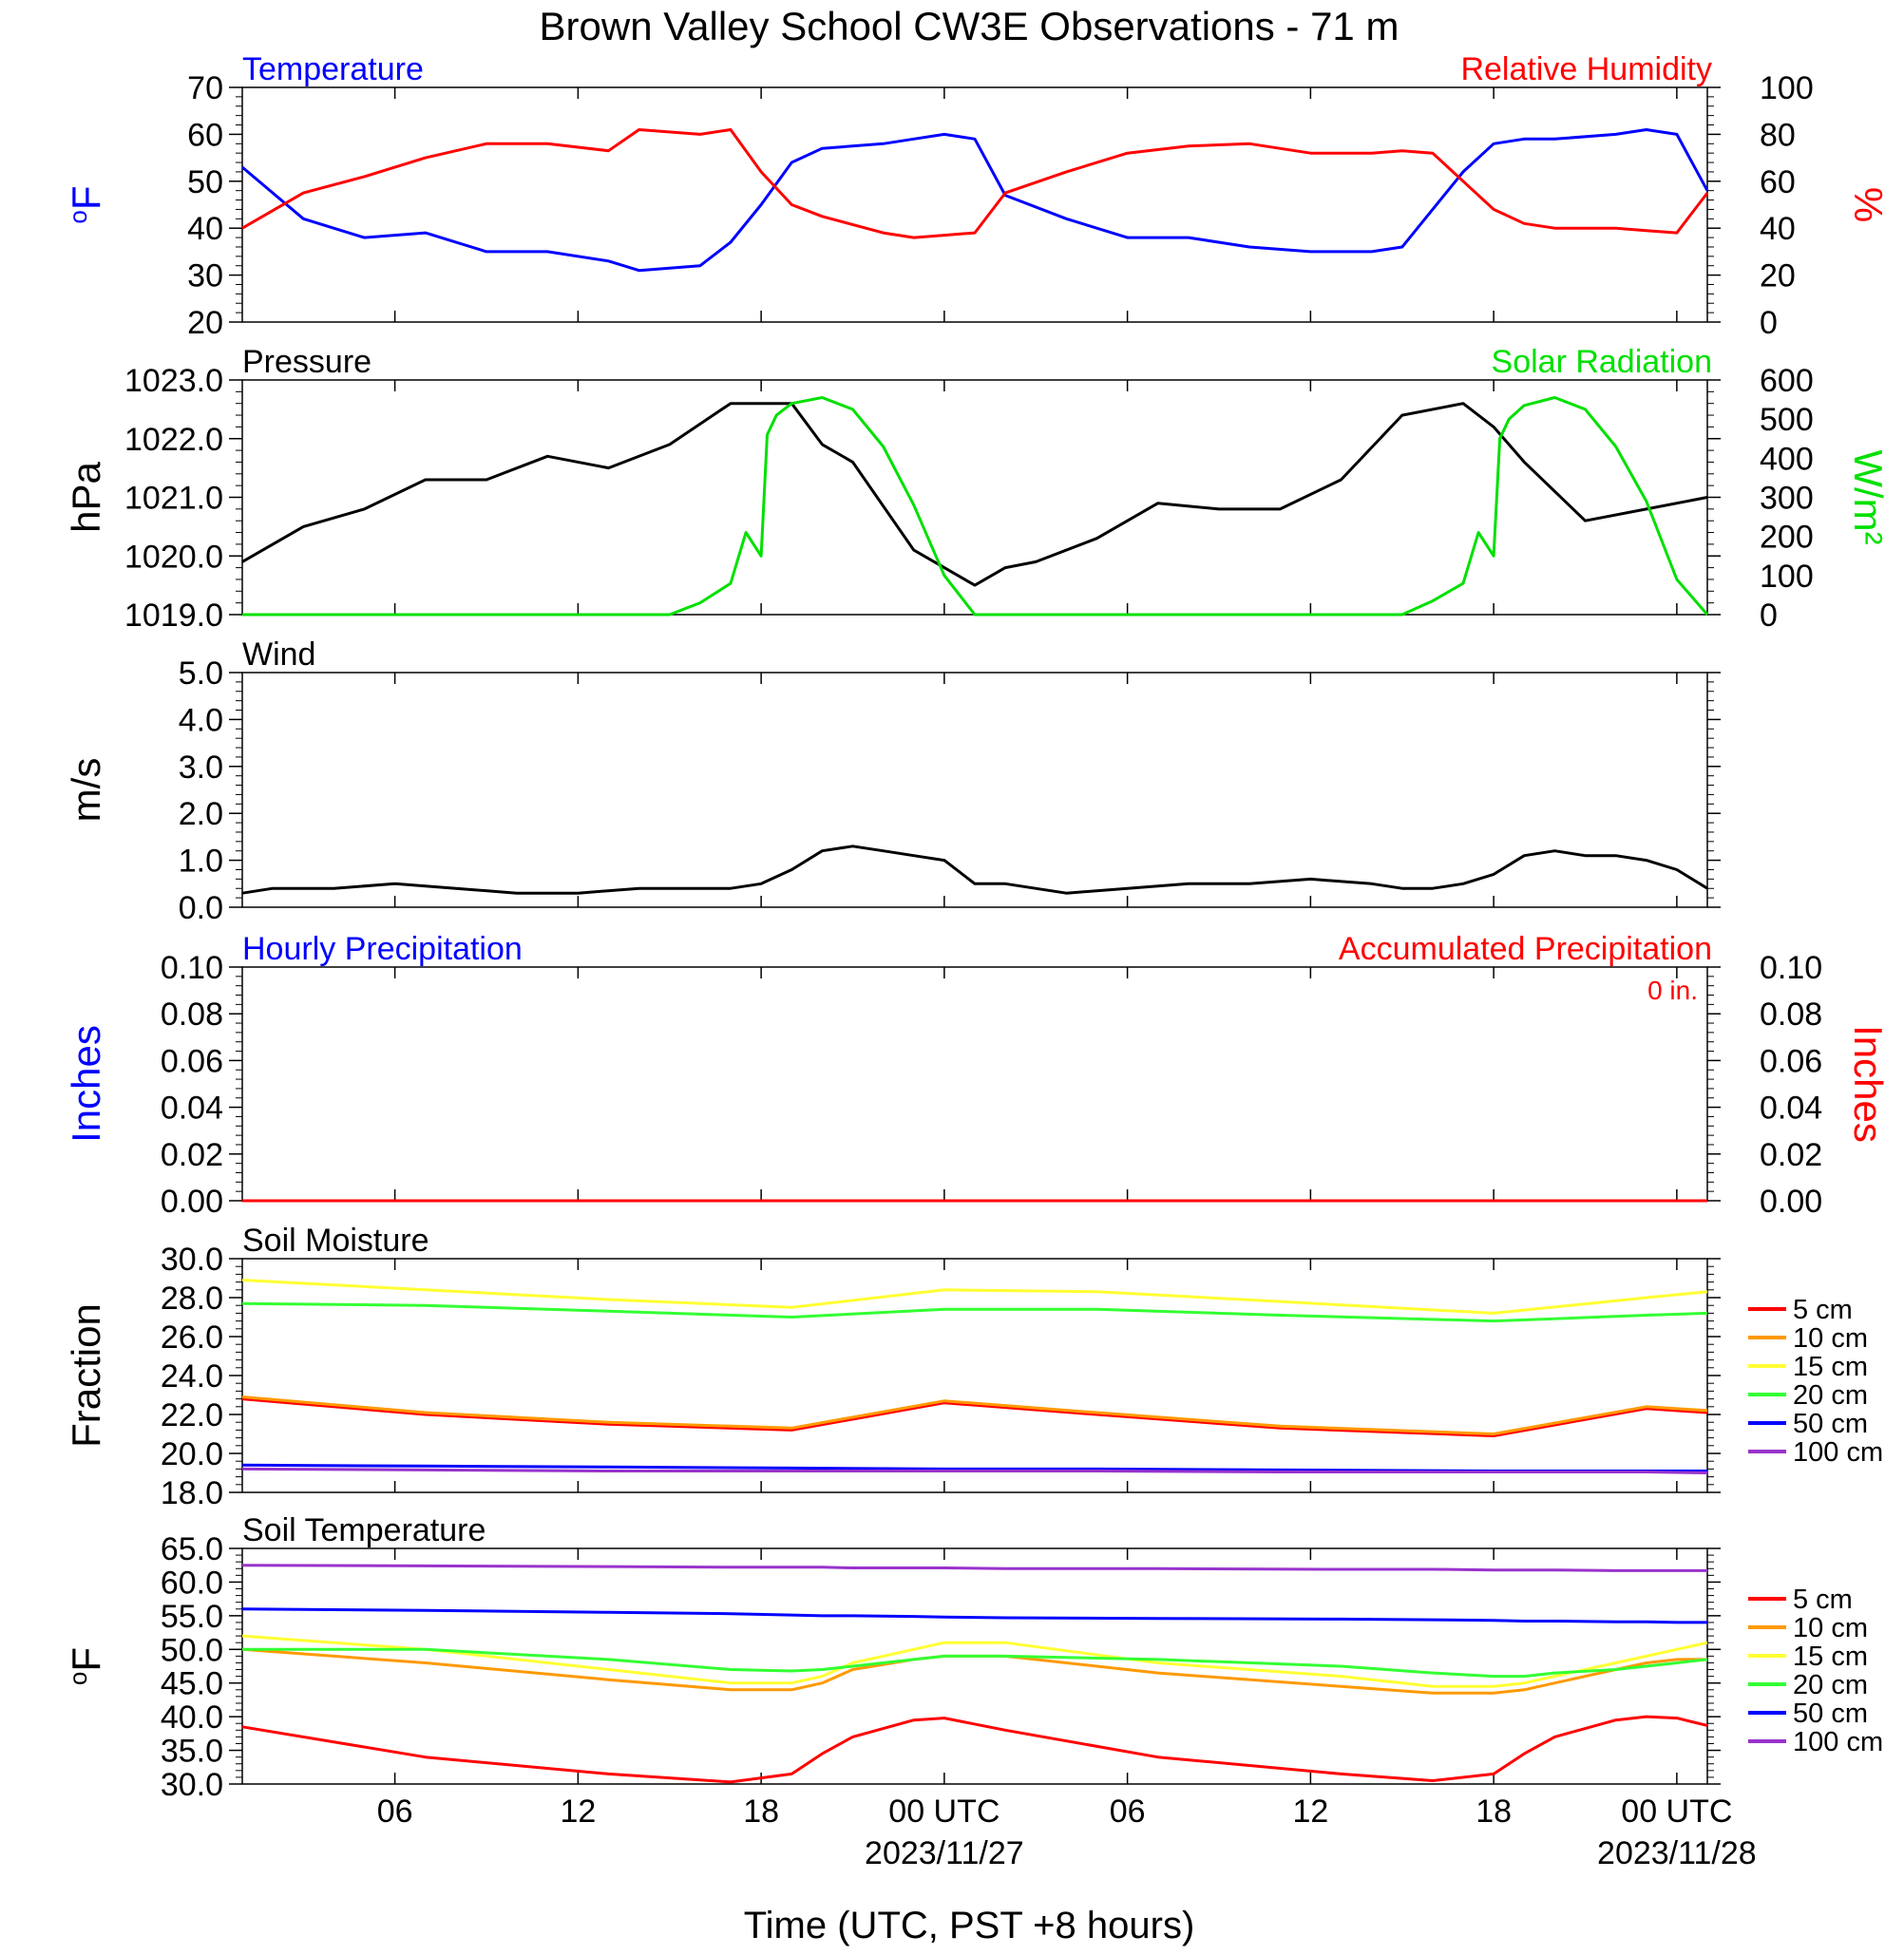  What do you see at coordinates (1787, 499) in the screenshot?
I see `y-tick-label-right: 300` at bounding box center [1787, 499].